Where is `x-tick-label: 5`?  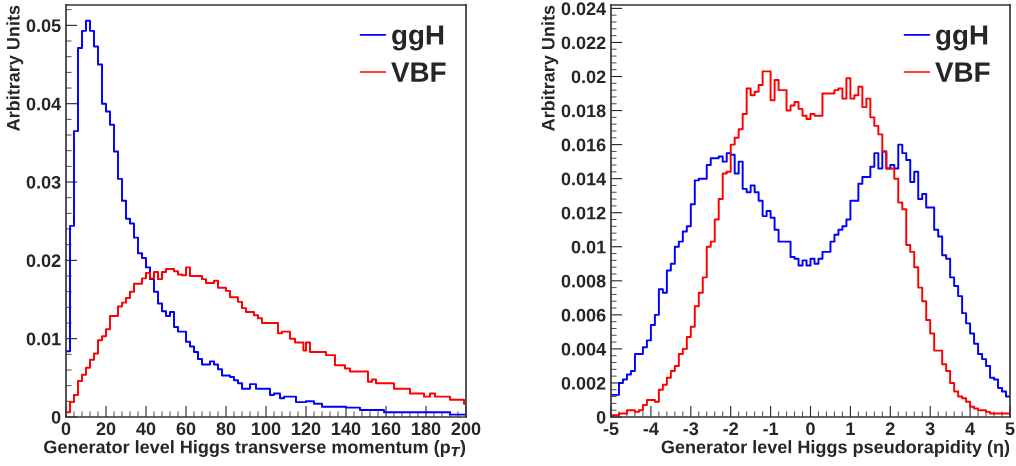
x-tick-label: 5 is located at coordinates (1010, 429).